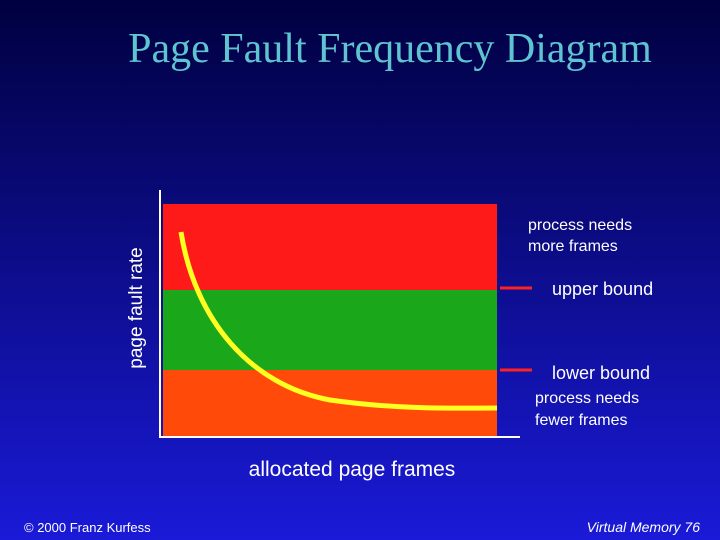 The width and height of the screenshot is (720, 540). Describe the element at coordinates (601, 373) in the screenshot. I see `lower-bound-label: lower bound` at that location.